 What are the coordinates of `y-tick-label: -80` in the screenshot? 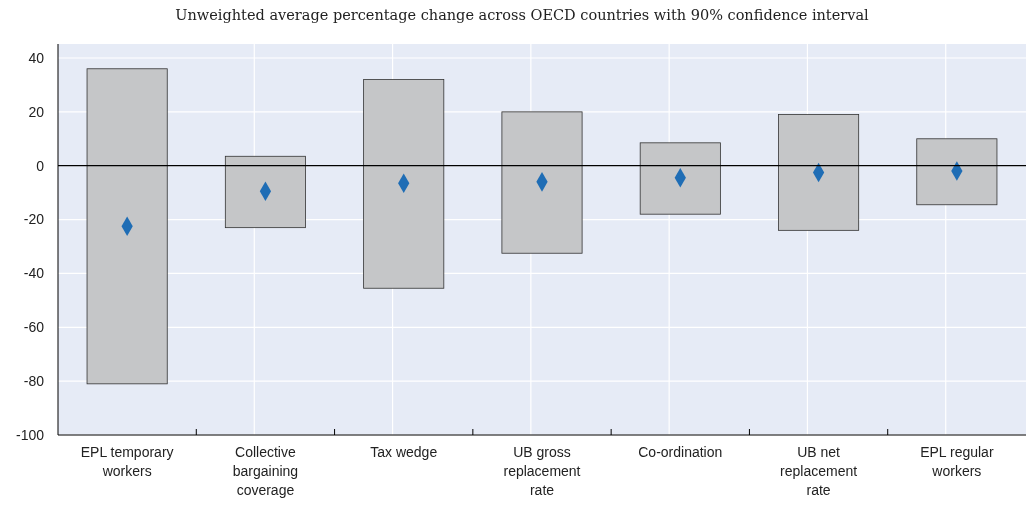 It's located at (34, 381).